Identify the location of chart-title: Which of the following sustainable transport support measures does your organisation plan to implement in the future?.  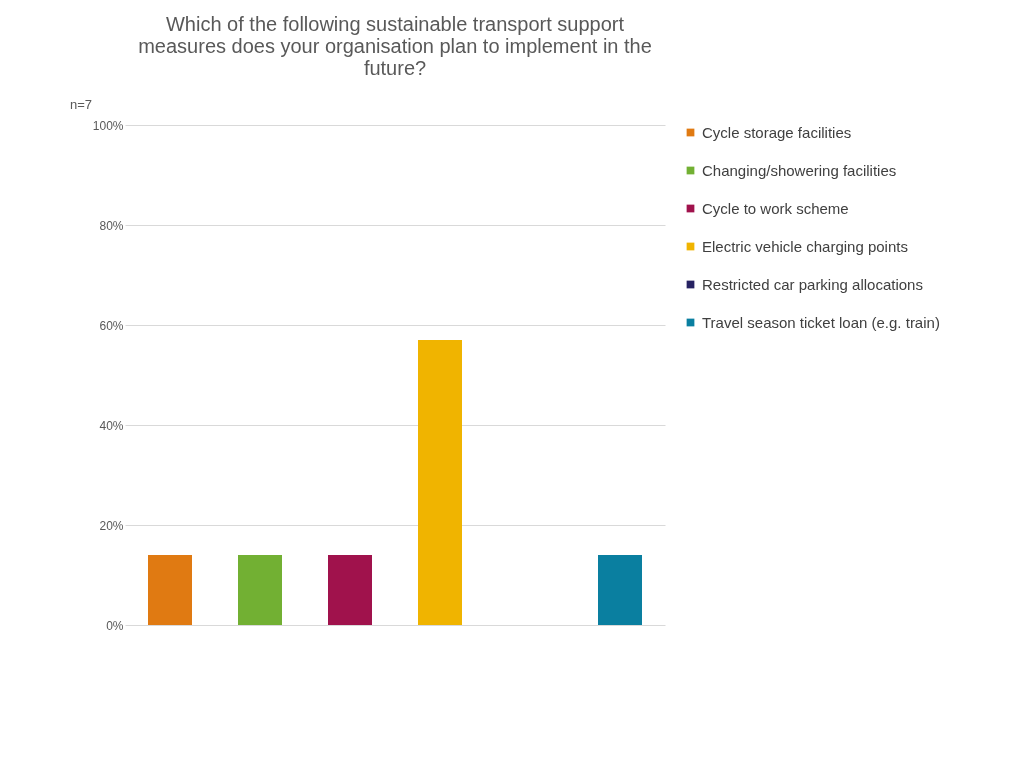
(395, 46).